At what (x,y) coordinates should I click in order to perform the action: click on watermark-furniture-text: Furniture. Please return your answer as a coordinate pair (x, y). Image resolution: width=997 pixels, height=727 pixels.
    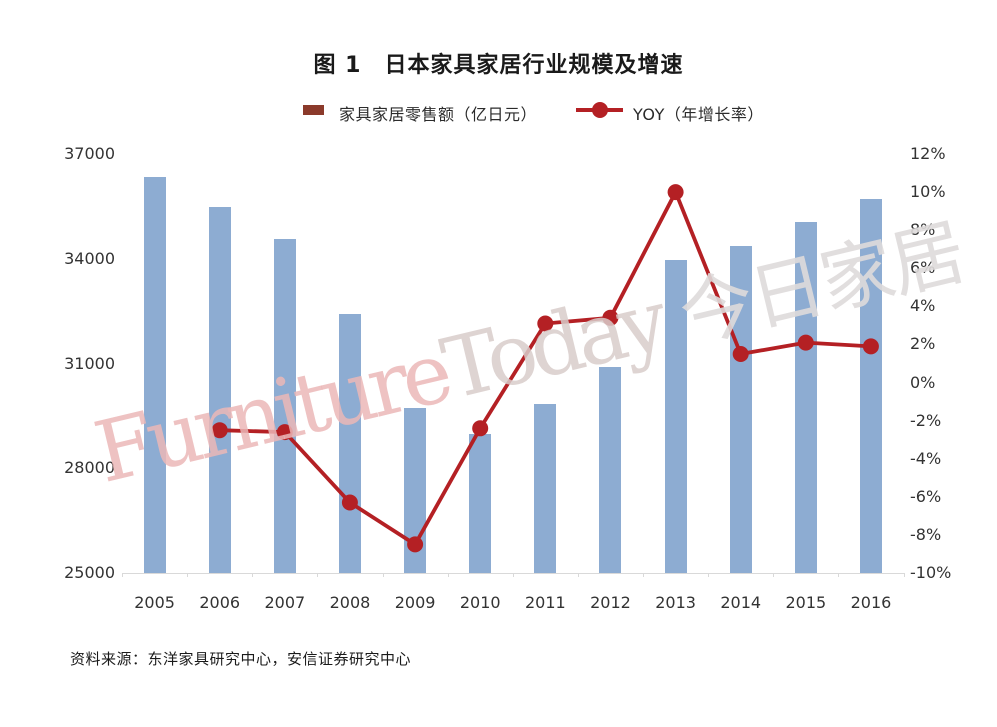
    Looking at the image, I should click on (271, 412).